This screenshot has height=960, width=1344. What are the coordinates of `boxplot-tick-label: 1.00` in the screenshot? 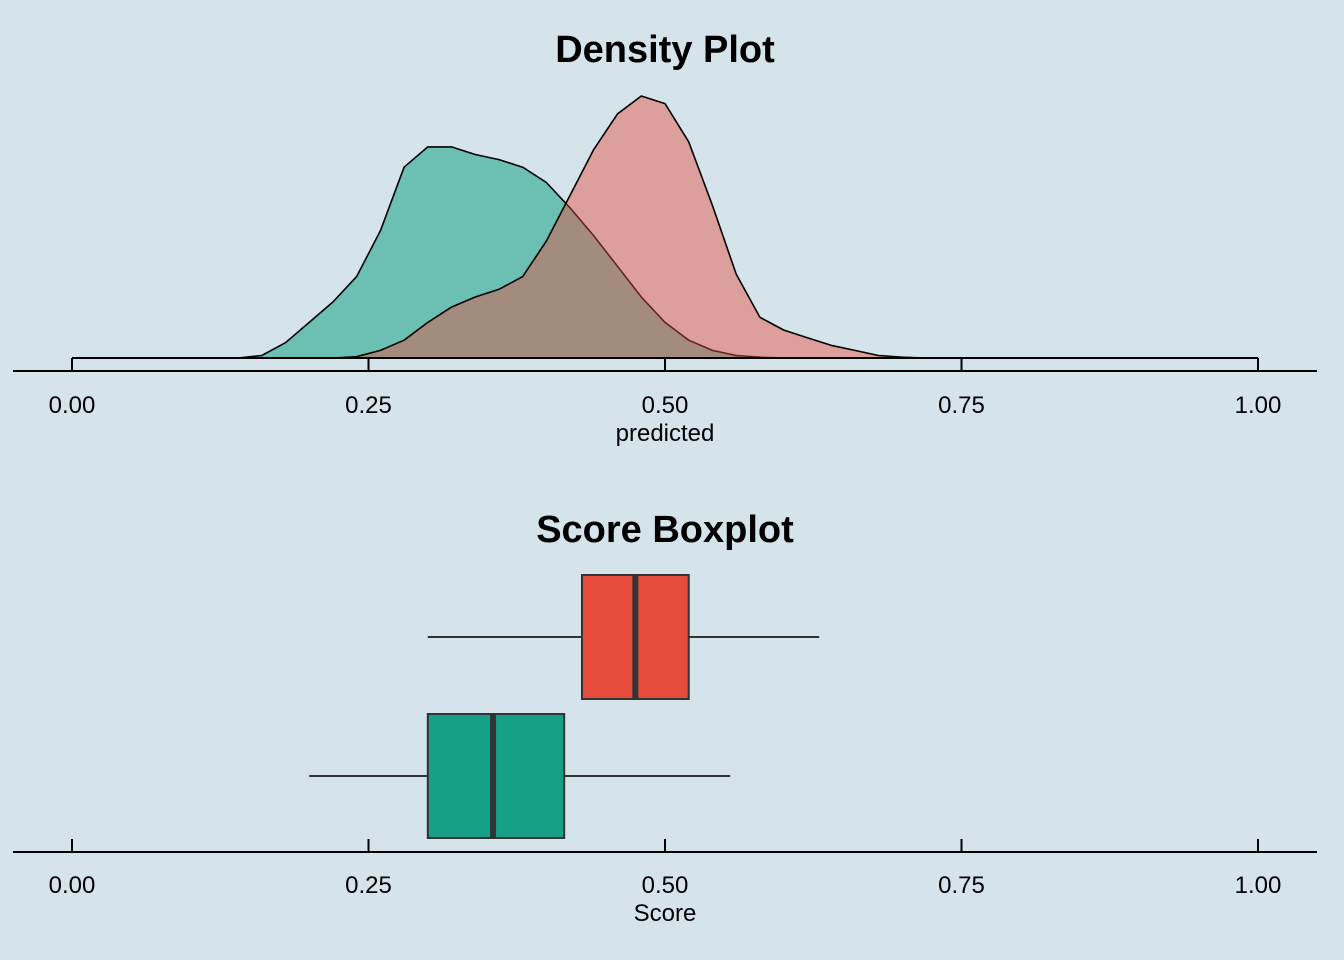 It's located at (1258, 885).